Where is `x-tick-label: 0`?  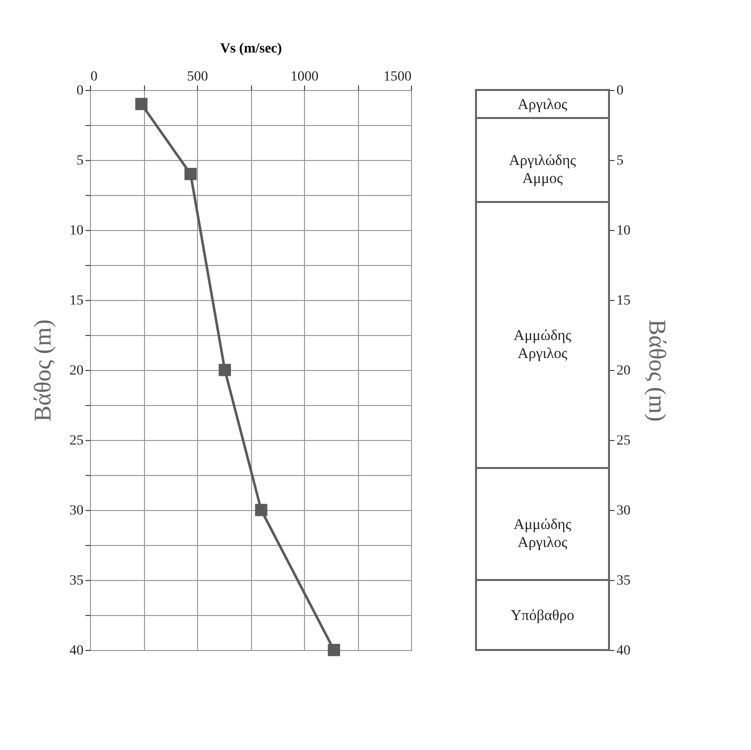 x-tick-label: 0 is located at coordinates (94, 77).